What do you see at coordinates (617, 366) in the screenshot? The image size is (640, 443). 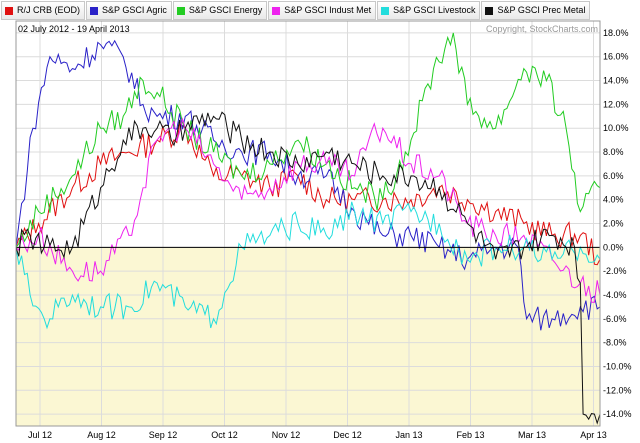 I see `y-tick-label: -10.0%` at bounding box center [617, 366].